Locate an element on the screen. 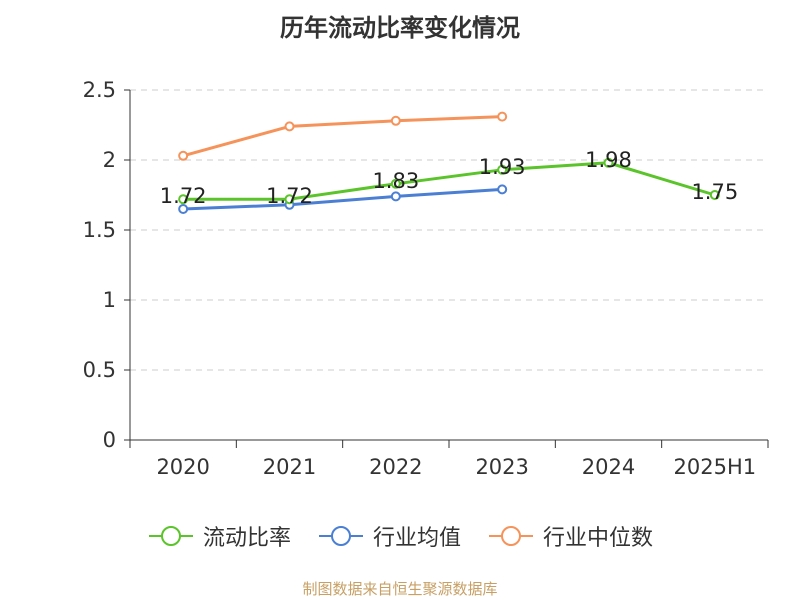 The height and width of the screenshot is (600, 800). x-tick-label: 2025H1 is located at coordinates (715, 467).